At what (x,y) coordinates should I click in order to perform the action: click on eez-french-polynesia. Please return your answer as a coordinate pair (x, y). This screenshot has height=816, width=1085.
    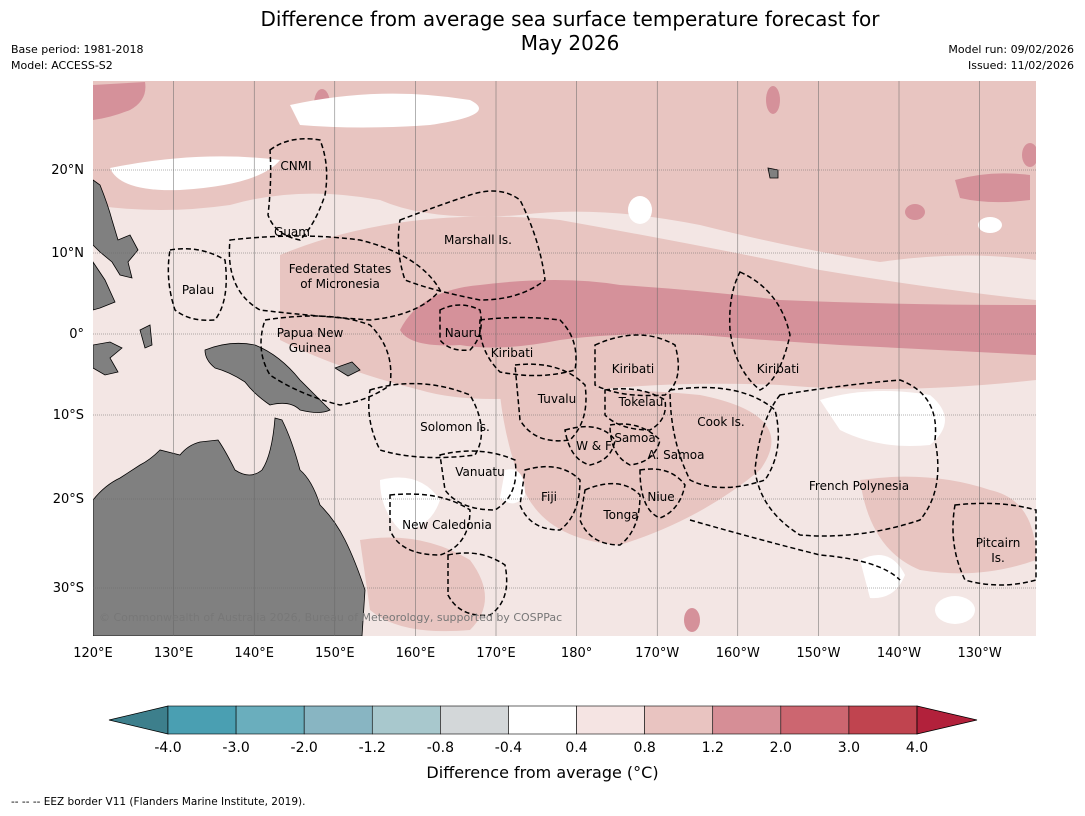
    Looking at the image, I should click on (846, 458).